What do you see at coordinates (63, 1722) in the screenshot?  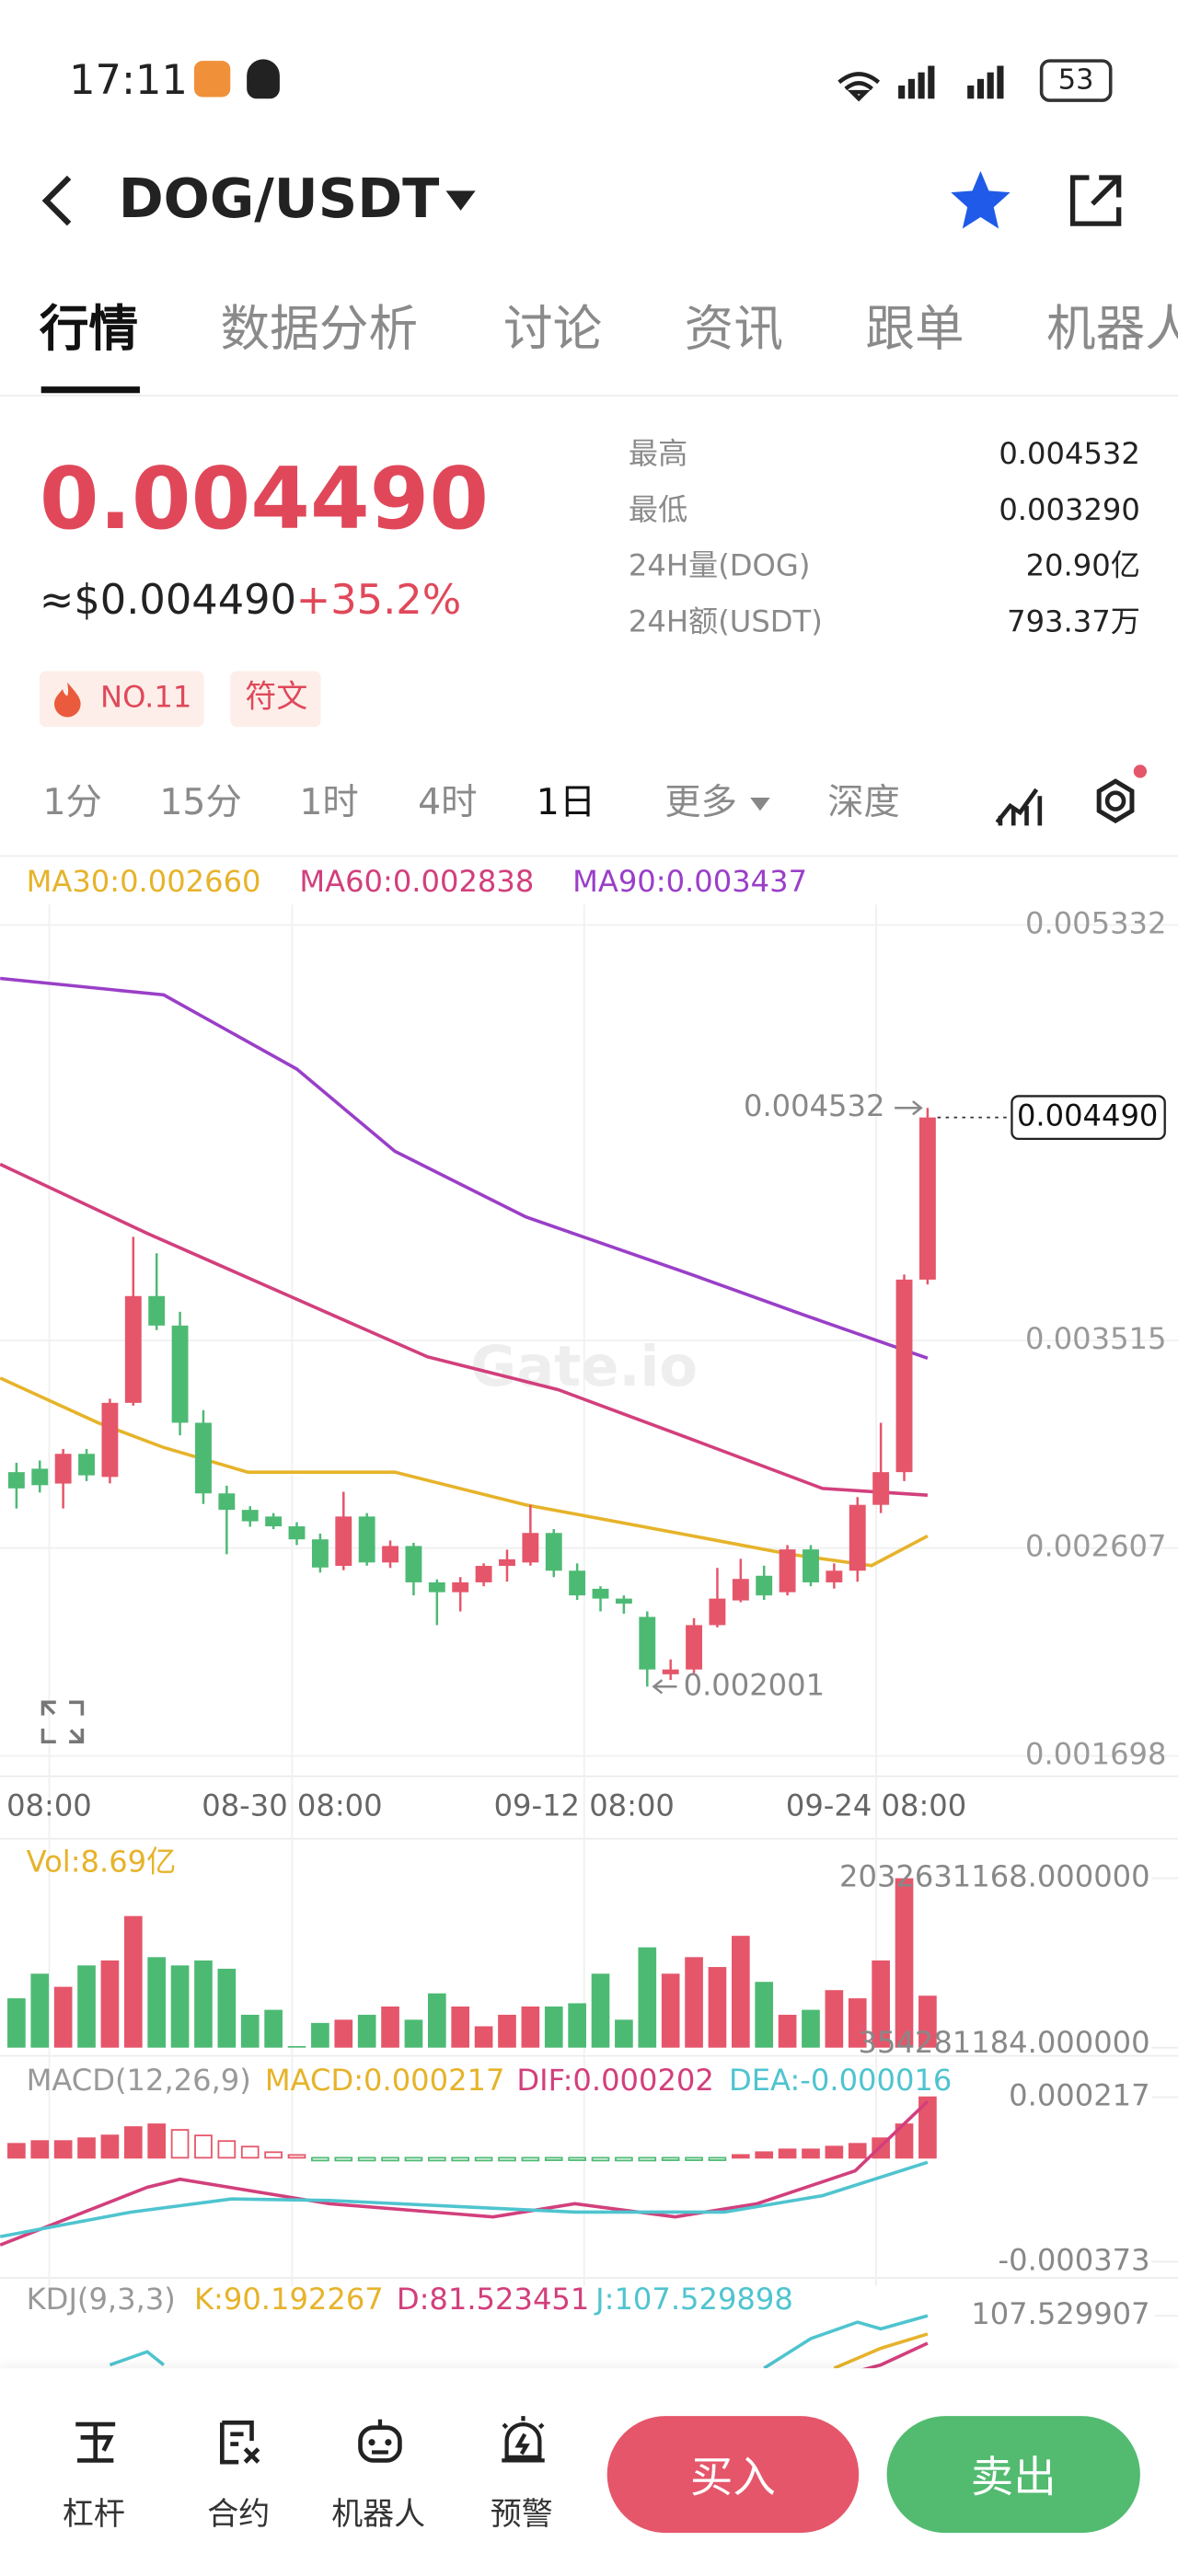 I see `fullscreen-button` at bounding box center [63, 1722].